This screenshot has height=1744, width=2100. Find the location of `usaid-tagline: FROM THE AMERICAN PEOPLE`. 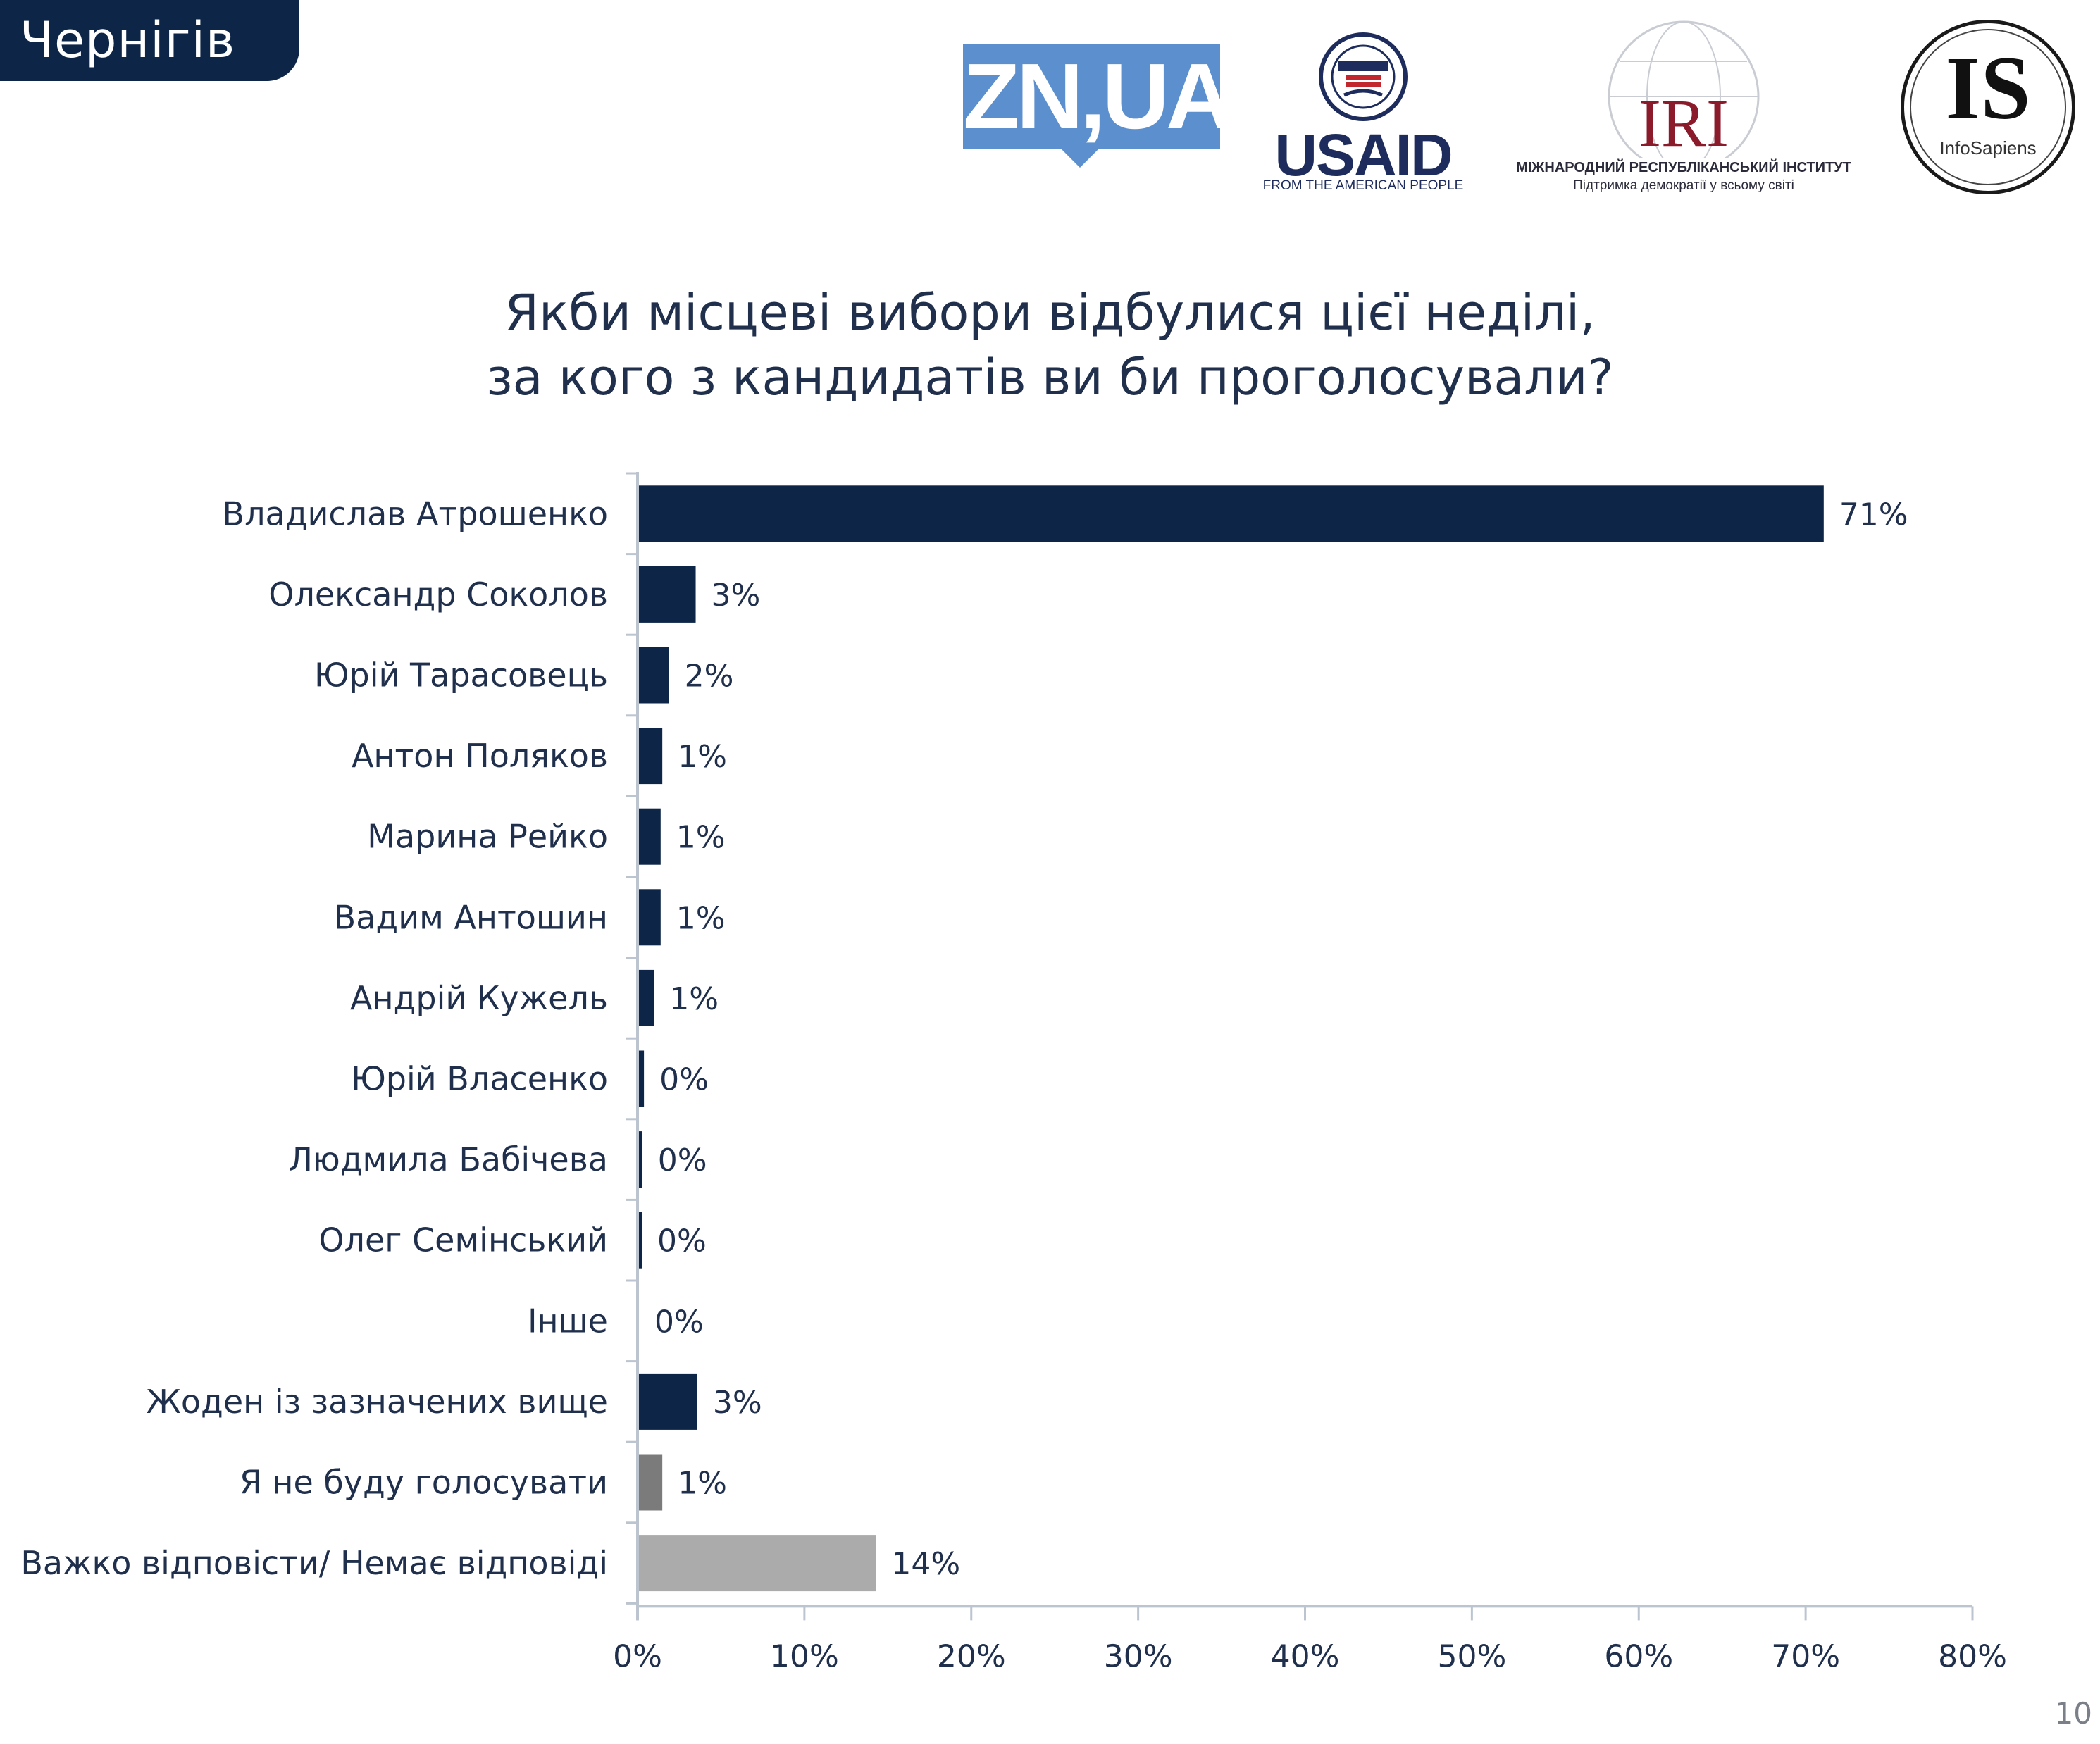

usaid-tagline: FROM THE AMERICAN PEOPLE is located at coordinates (1363, 185).